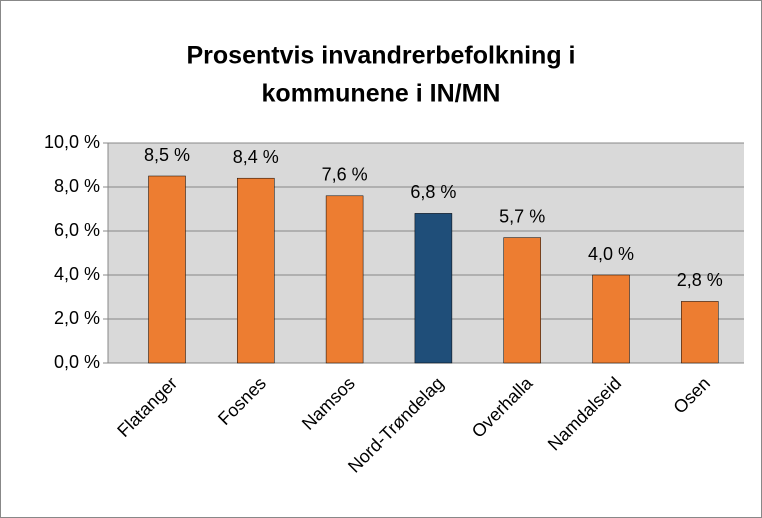 This screenshot has height=518, width=762. What do you see at coordinates (700, 280) in the screenshot?
I see `data-label: 2,8 %` at bounding box center [700, 280].